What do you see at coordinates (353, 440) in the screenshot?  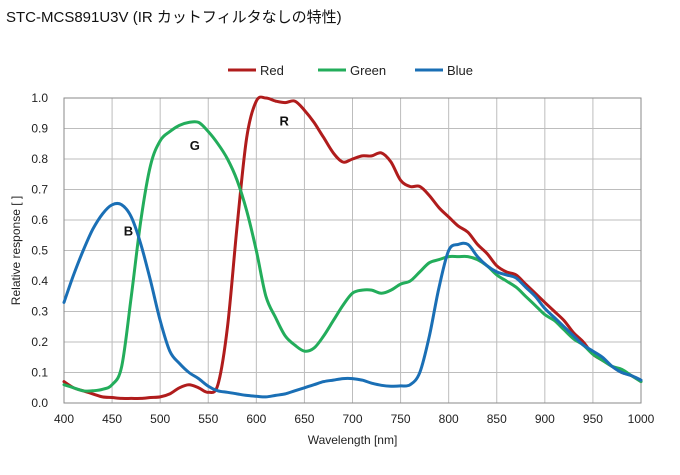 I see `x-axis-title: Wavelength [nm]` at bounding box center [353, 440].